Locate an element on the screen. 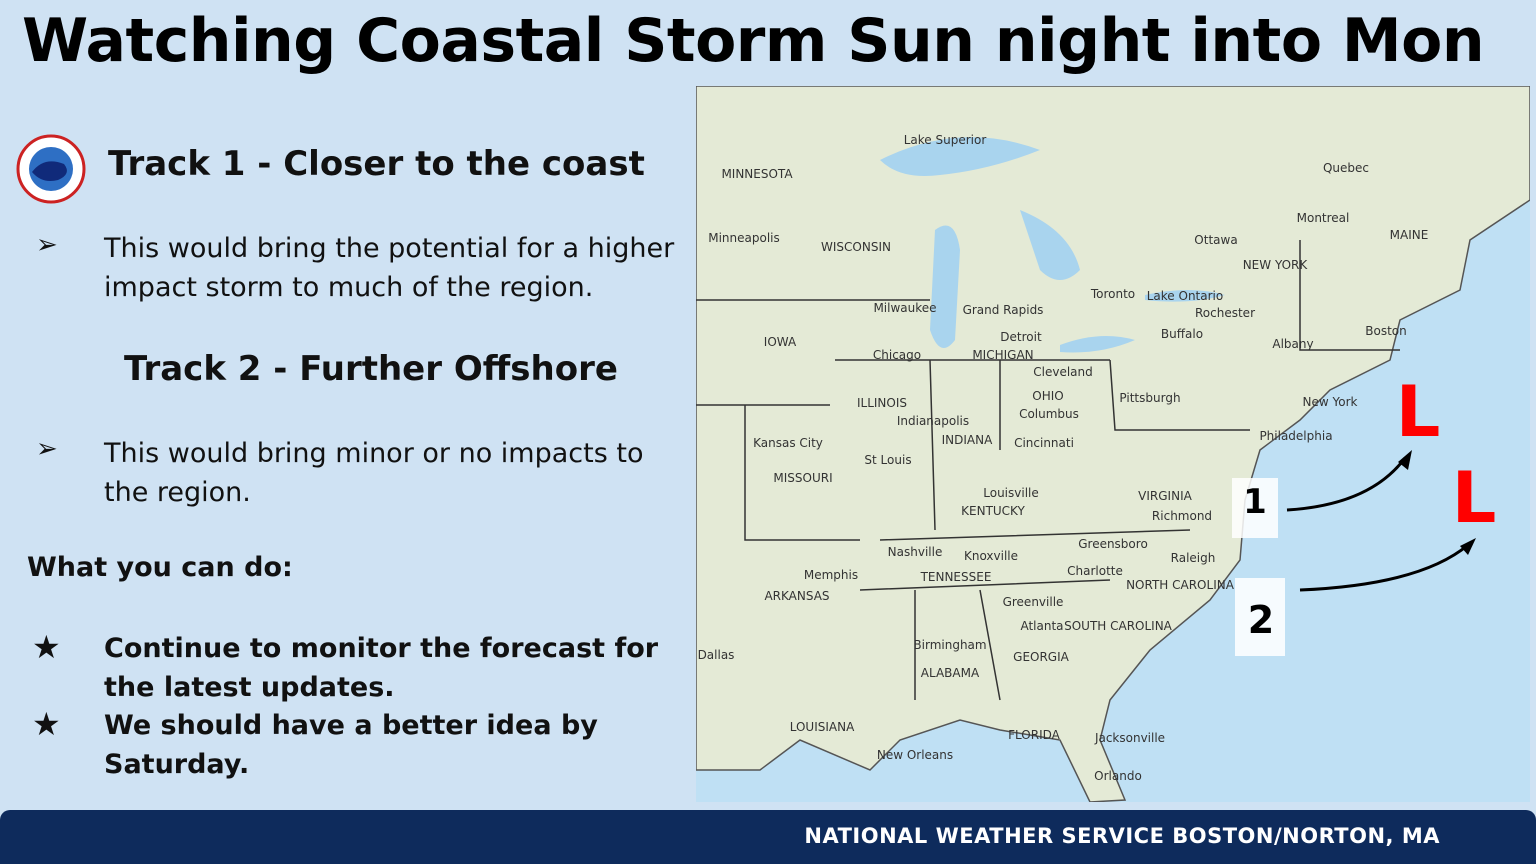 This screenshot has width=1536, height=864. map-label: St Louis is located at coordinates (887, 460).